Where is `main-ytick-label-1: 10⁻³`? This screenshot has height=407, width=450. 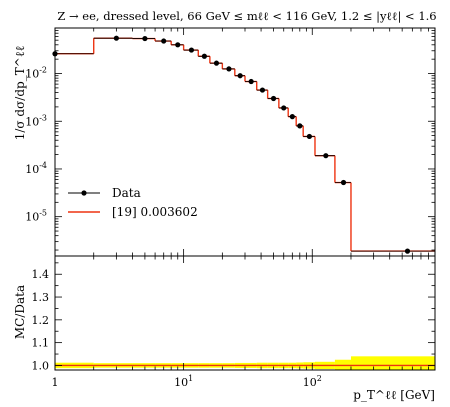
main-ytick-label-1: 10⁻³ is located at coordinates (36, 120).